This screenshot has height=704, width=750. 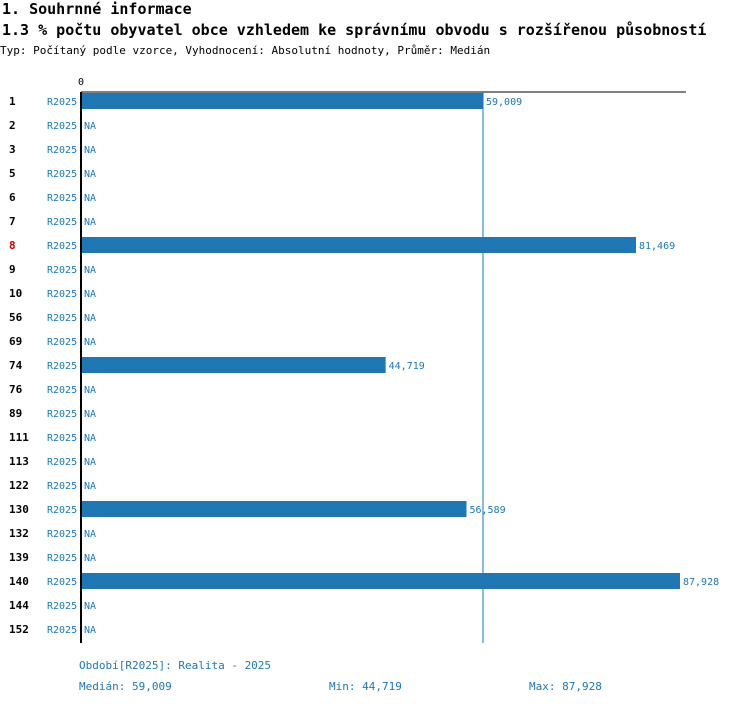 What do you see at coordinates (19, 437) in the screenshot?
I see `category-label: 111` at bounding box center [19, 437].